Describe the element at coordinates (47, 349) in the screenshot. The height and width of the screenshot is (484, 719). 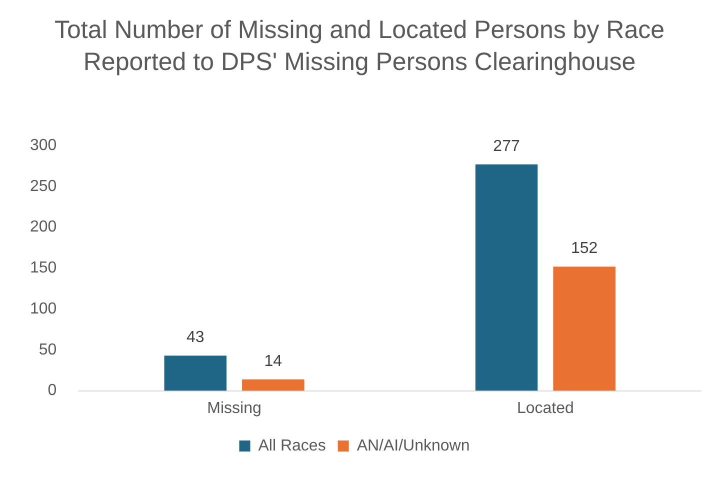
I see `y-tick-label: 50` at that location.